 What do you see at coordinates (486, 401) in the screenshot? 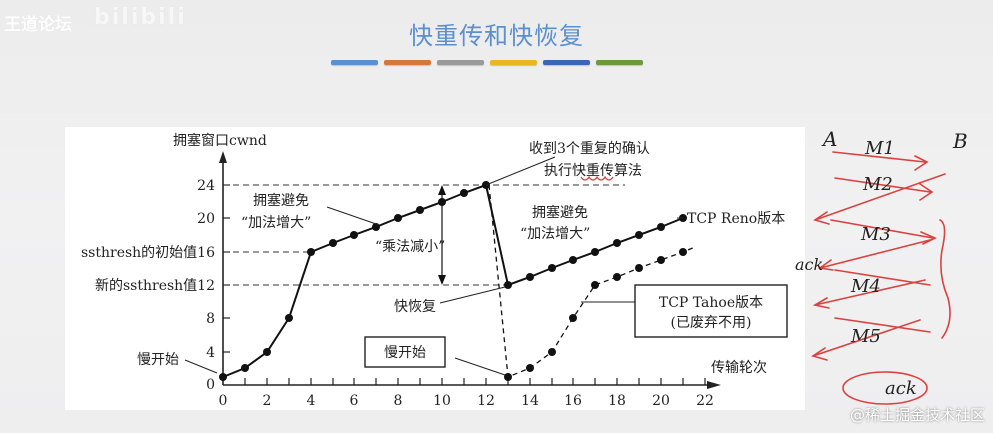
I see `x-tick-label: 12` at bounding box center [486, 401].